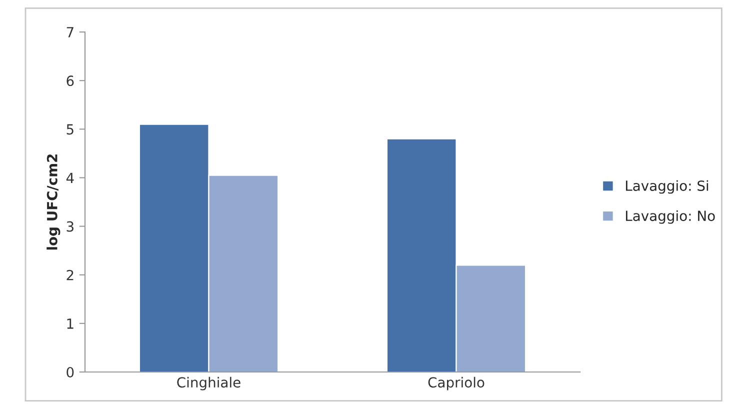 This screenshot has height=409, width=729. Describe the element at coordinates (70, 372) in the screenshot. I see `y-tick-label: 0` at that location.